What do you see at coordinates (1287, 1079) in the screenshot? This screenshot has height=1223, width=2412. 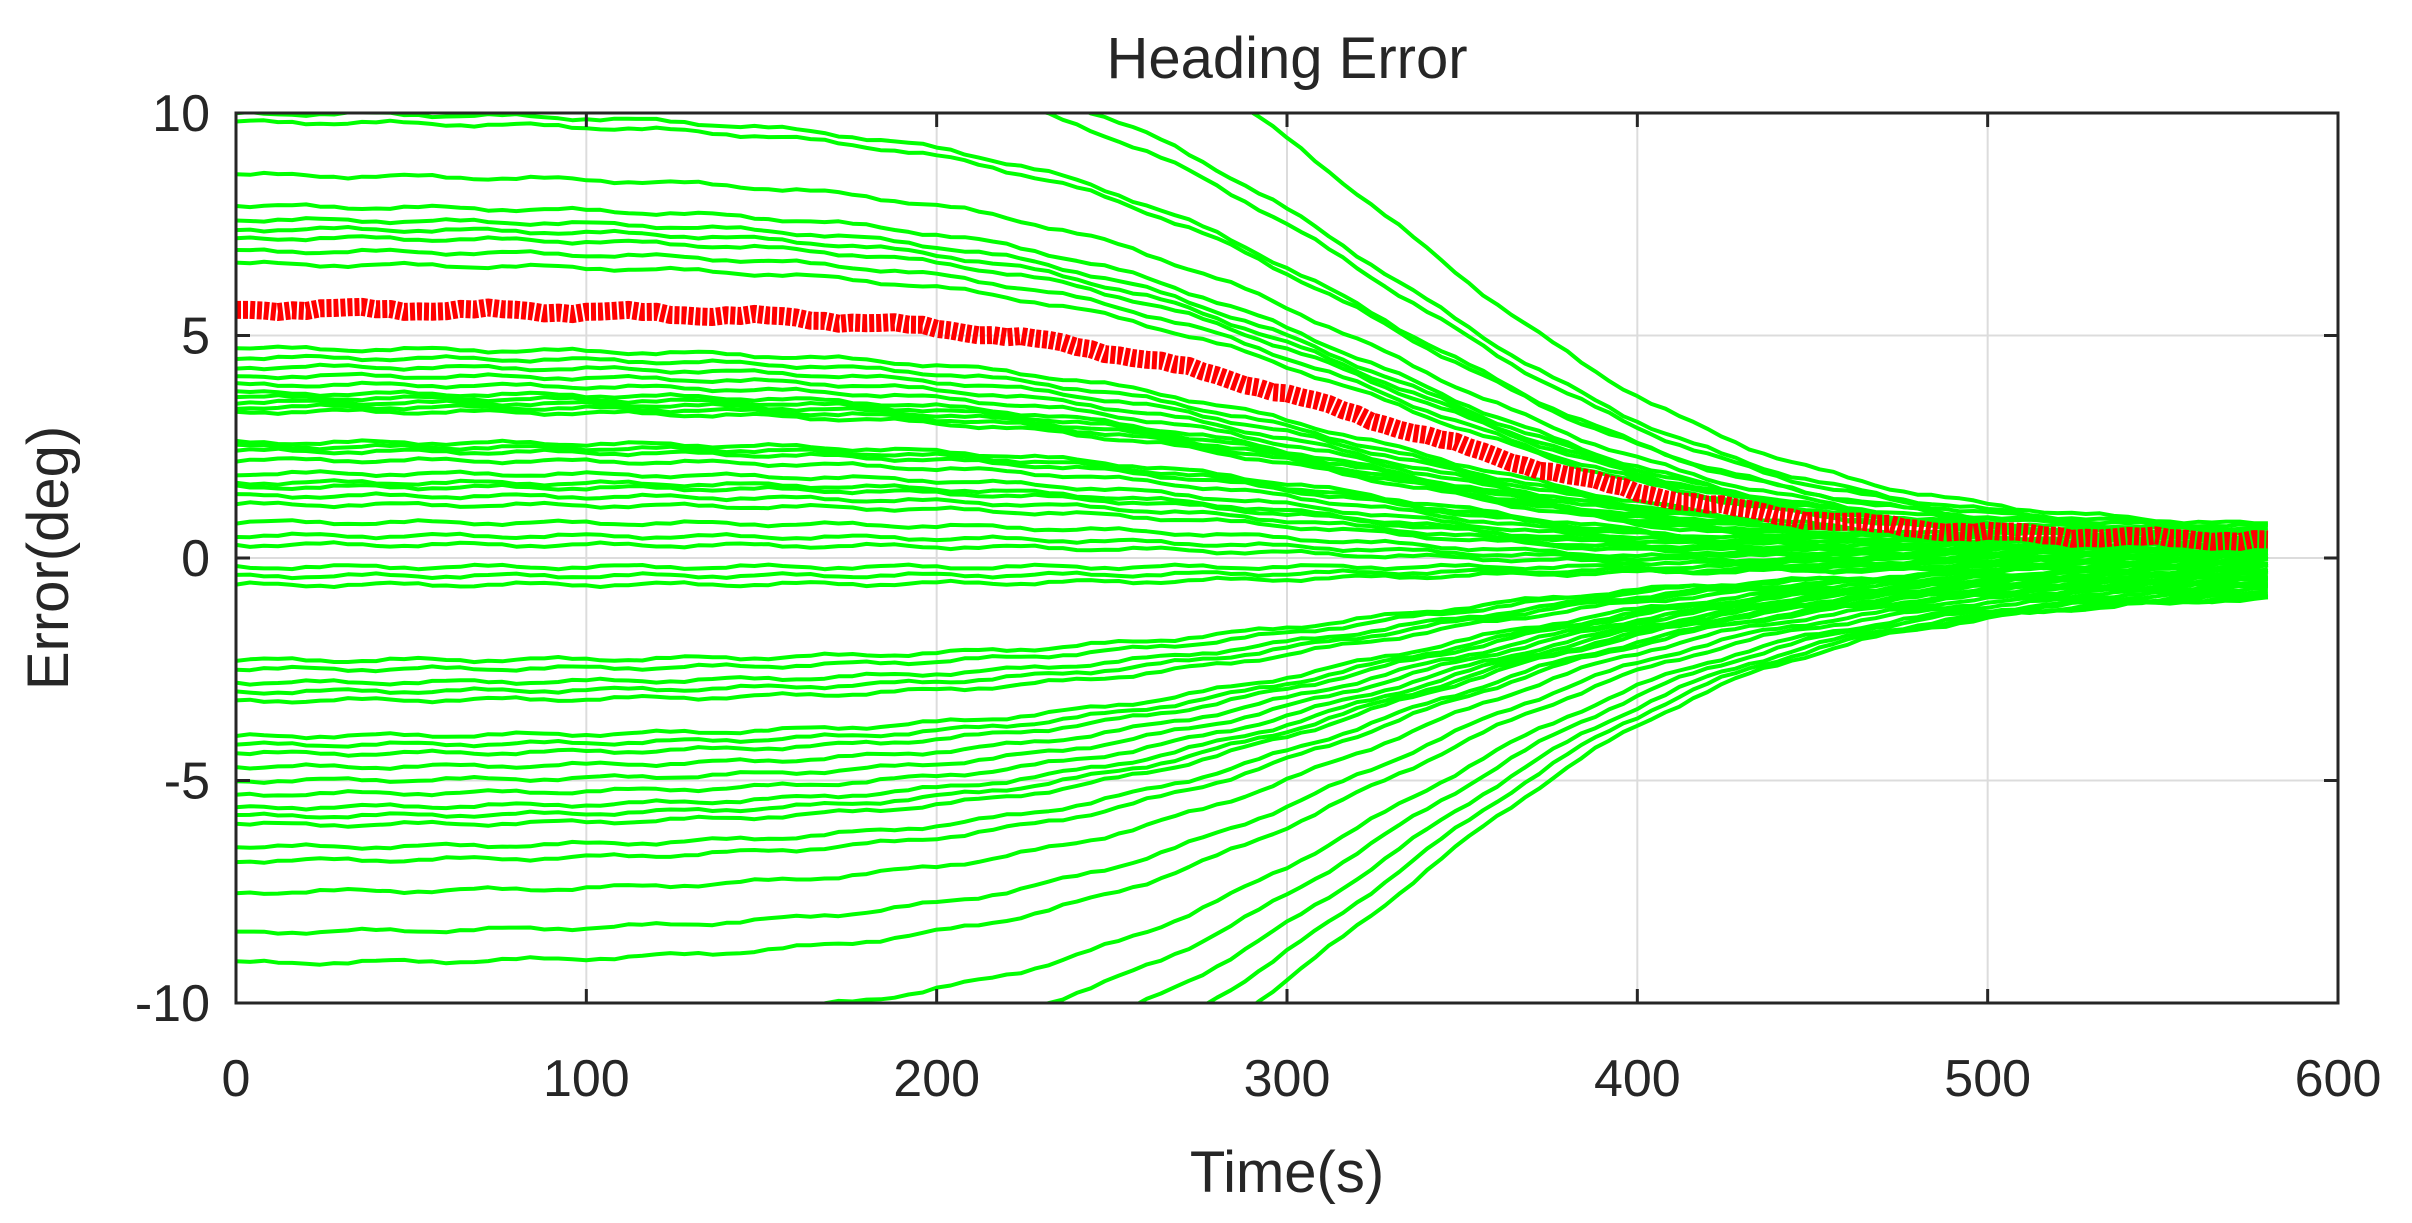 I see `x-tick-label: 300` at bounding box center [1287, 1079].